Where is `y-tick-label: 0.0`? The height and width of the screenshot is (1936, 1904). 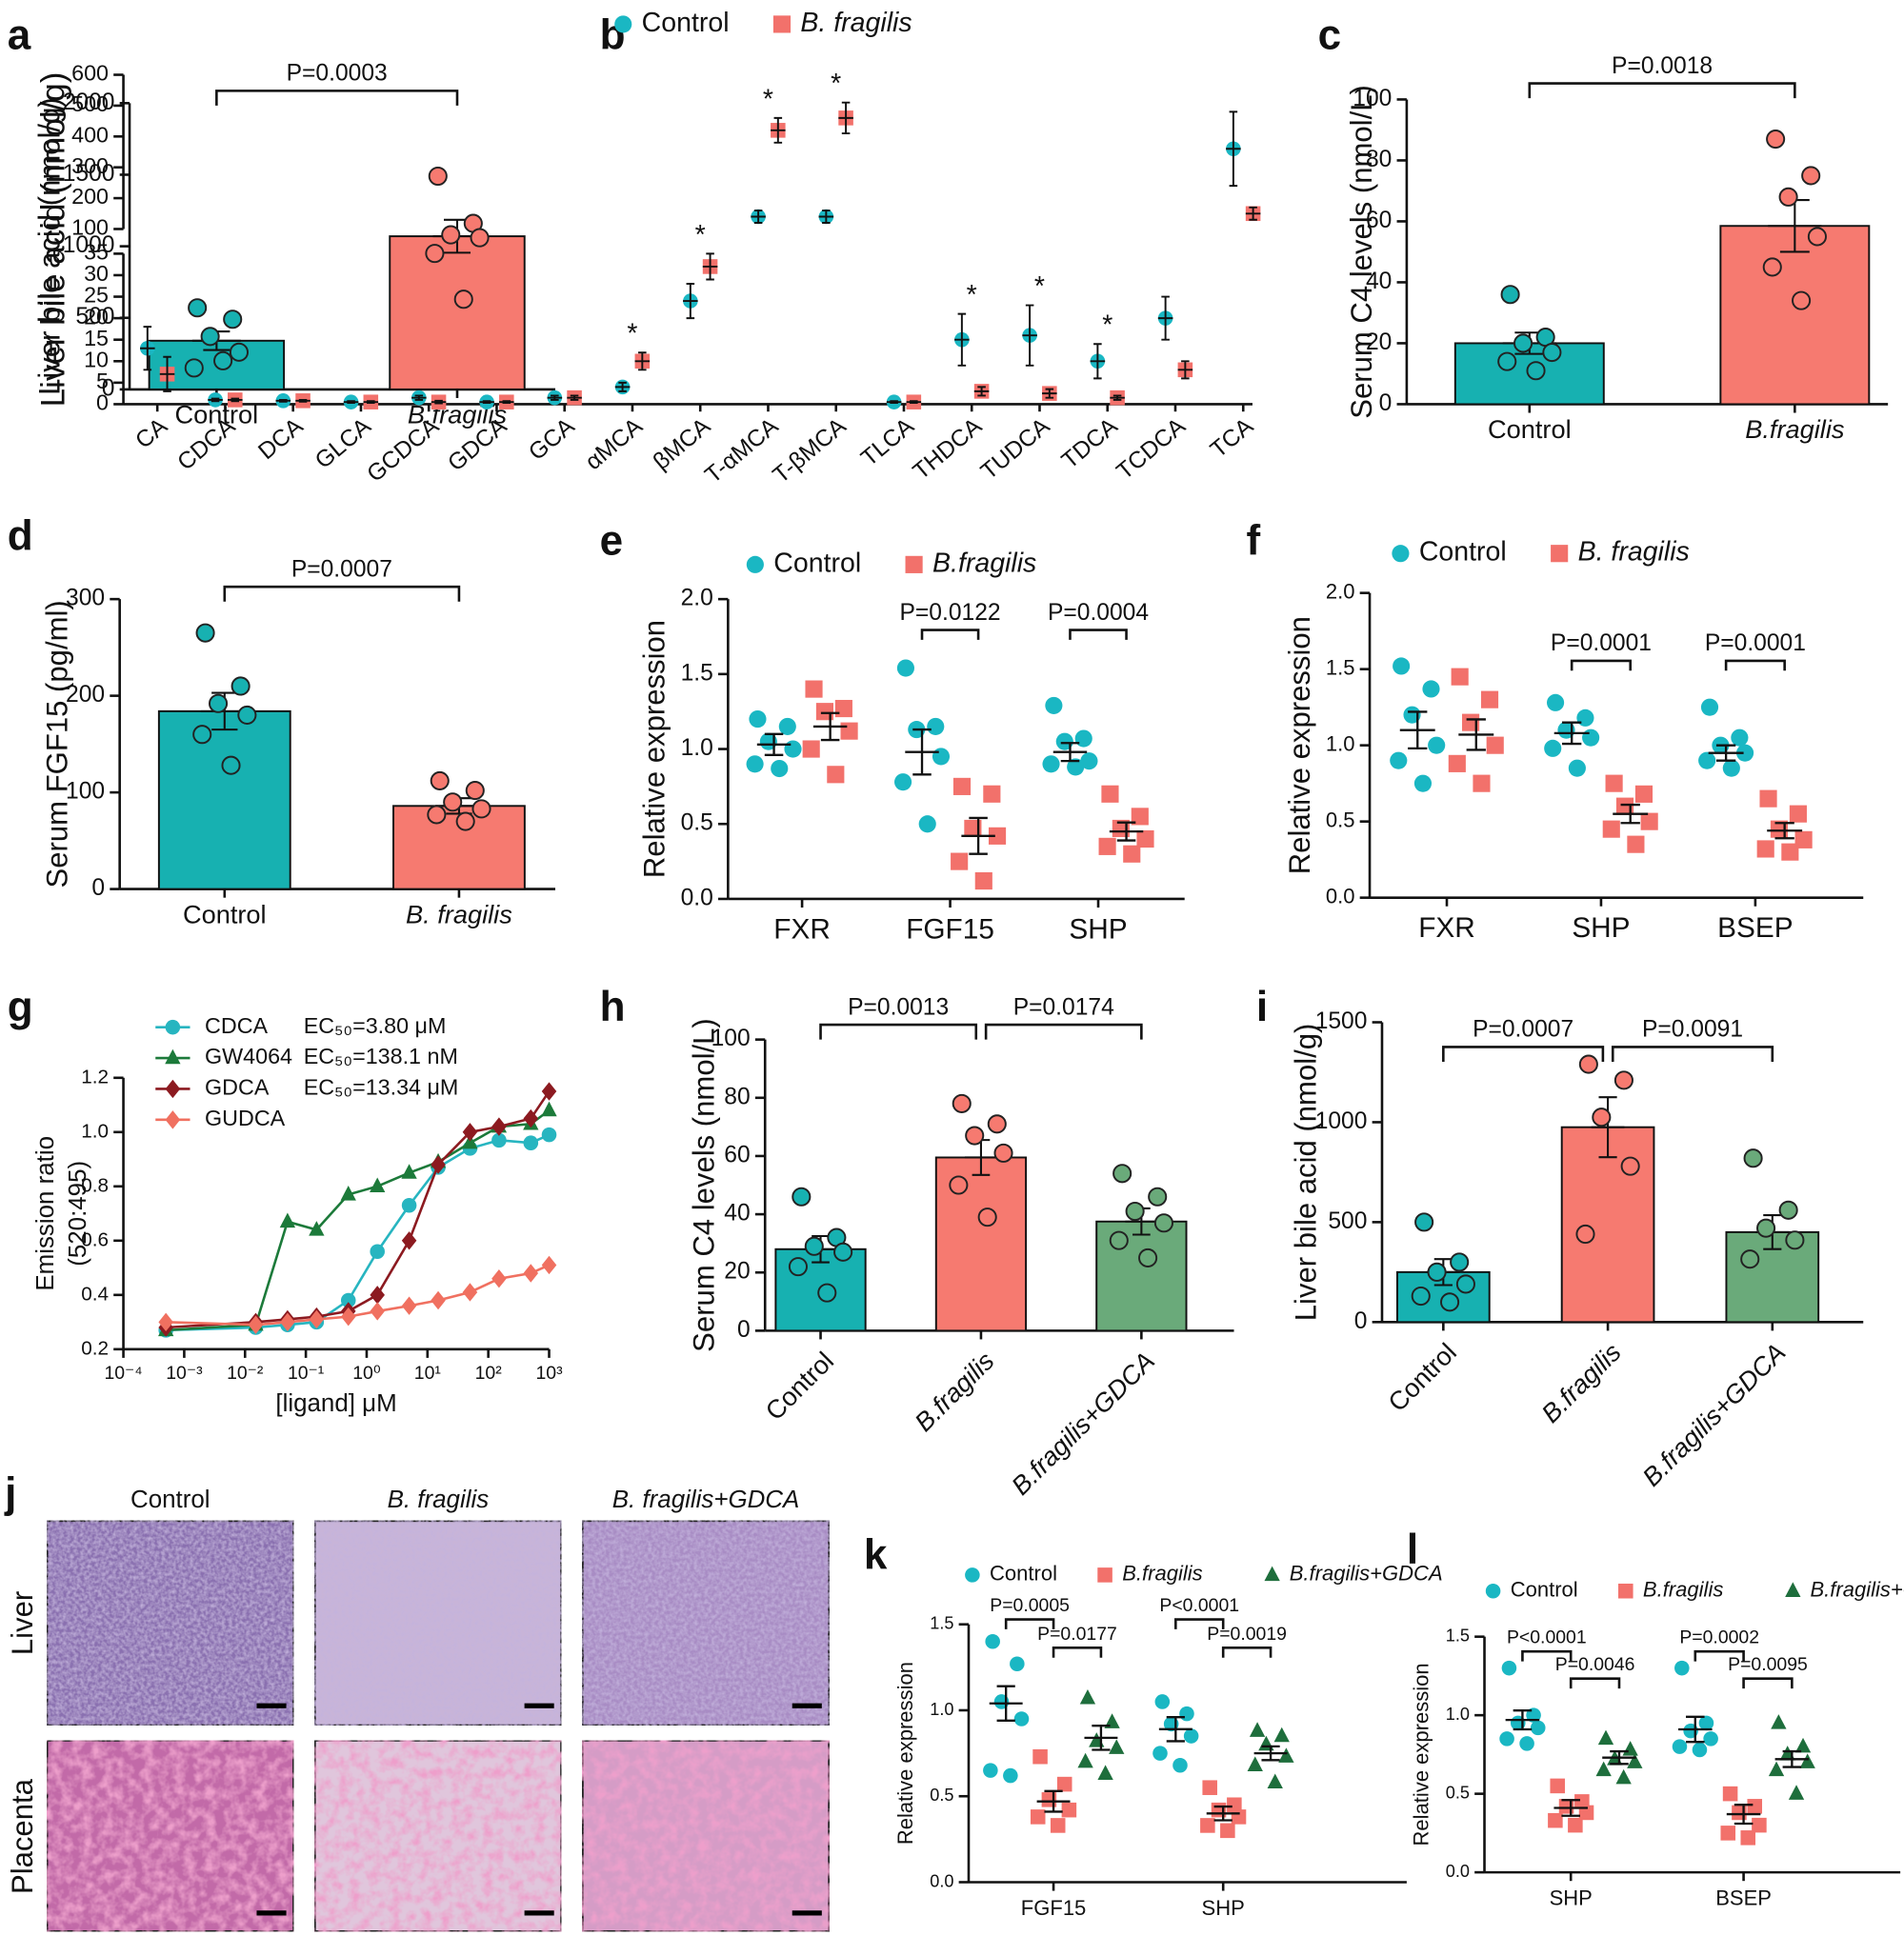 y-tick-label: 0.0 is located at coordinates (941, 1880).